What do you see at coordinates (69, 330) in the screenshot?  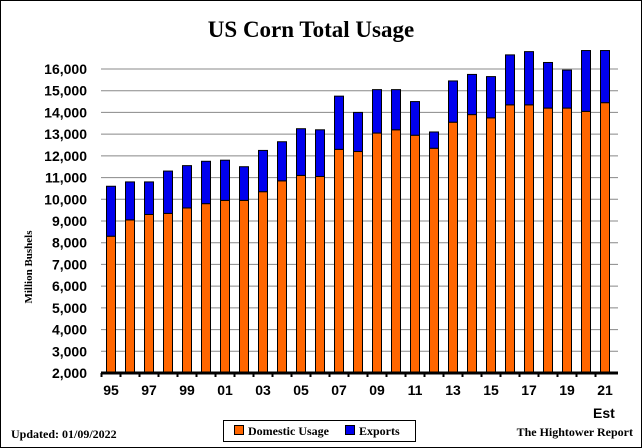 I see `y-tick-label: 4,000` at bounding box center [69, 330].